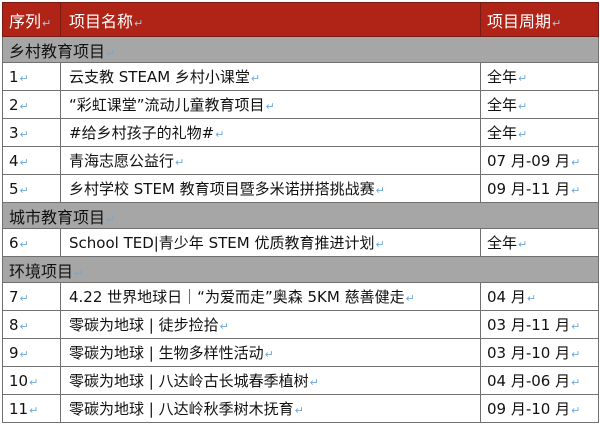 The height and width of the screenshot is (432, 600). I want to click on cell-period: 09 月-10 月, so click(539, 408).